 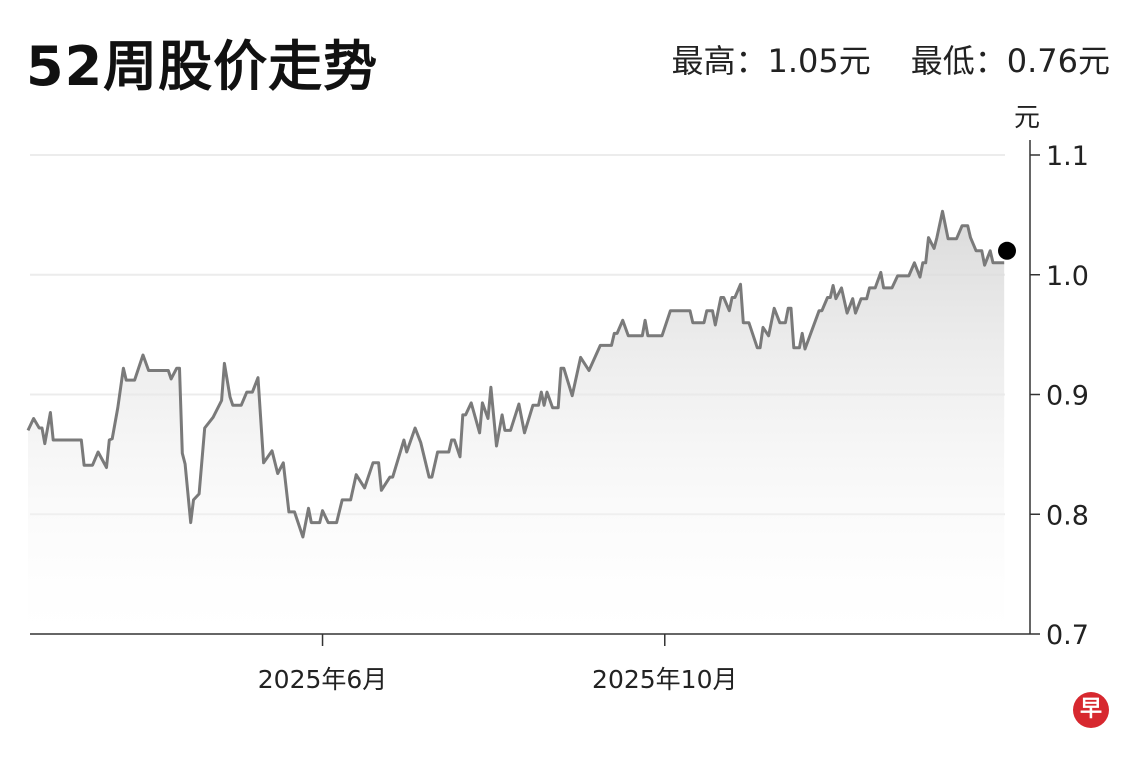 What do you see at coordinates (1010, 61) in the screenshot?
I see `low-price: 最低：0.76元` at bounding box center [1010, 61].